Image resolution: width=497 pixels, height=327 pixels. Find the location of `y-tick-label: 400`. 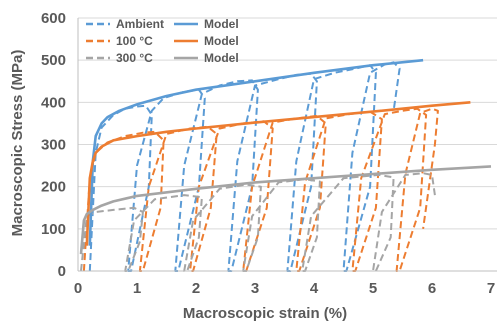

y-tick-label: 400 is located at coordinates (53, 102).